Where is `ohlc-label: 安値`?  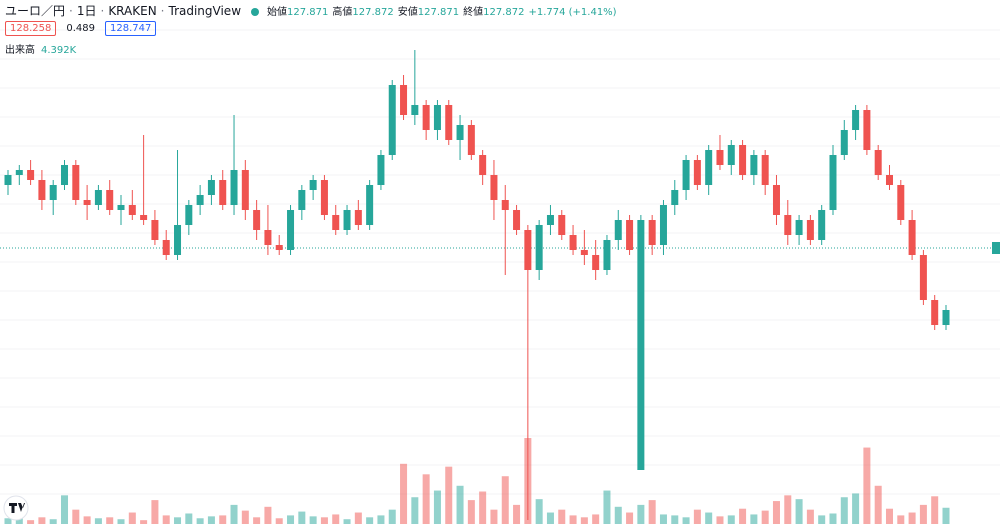 ohlc-label: 安値 is located at coordinates (407, 12).